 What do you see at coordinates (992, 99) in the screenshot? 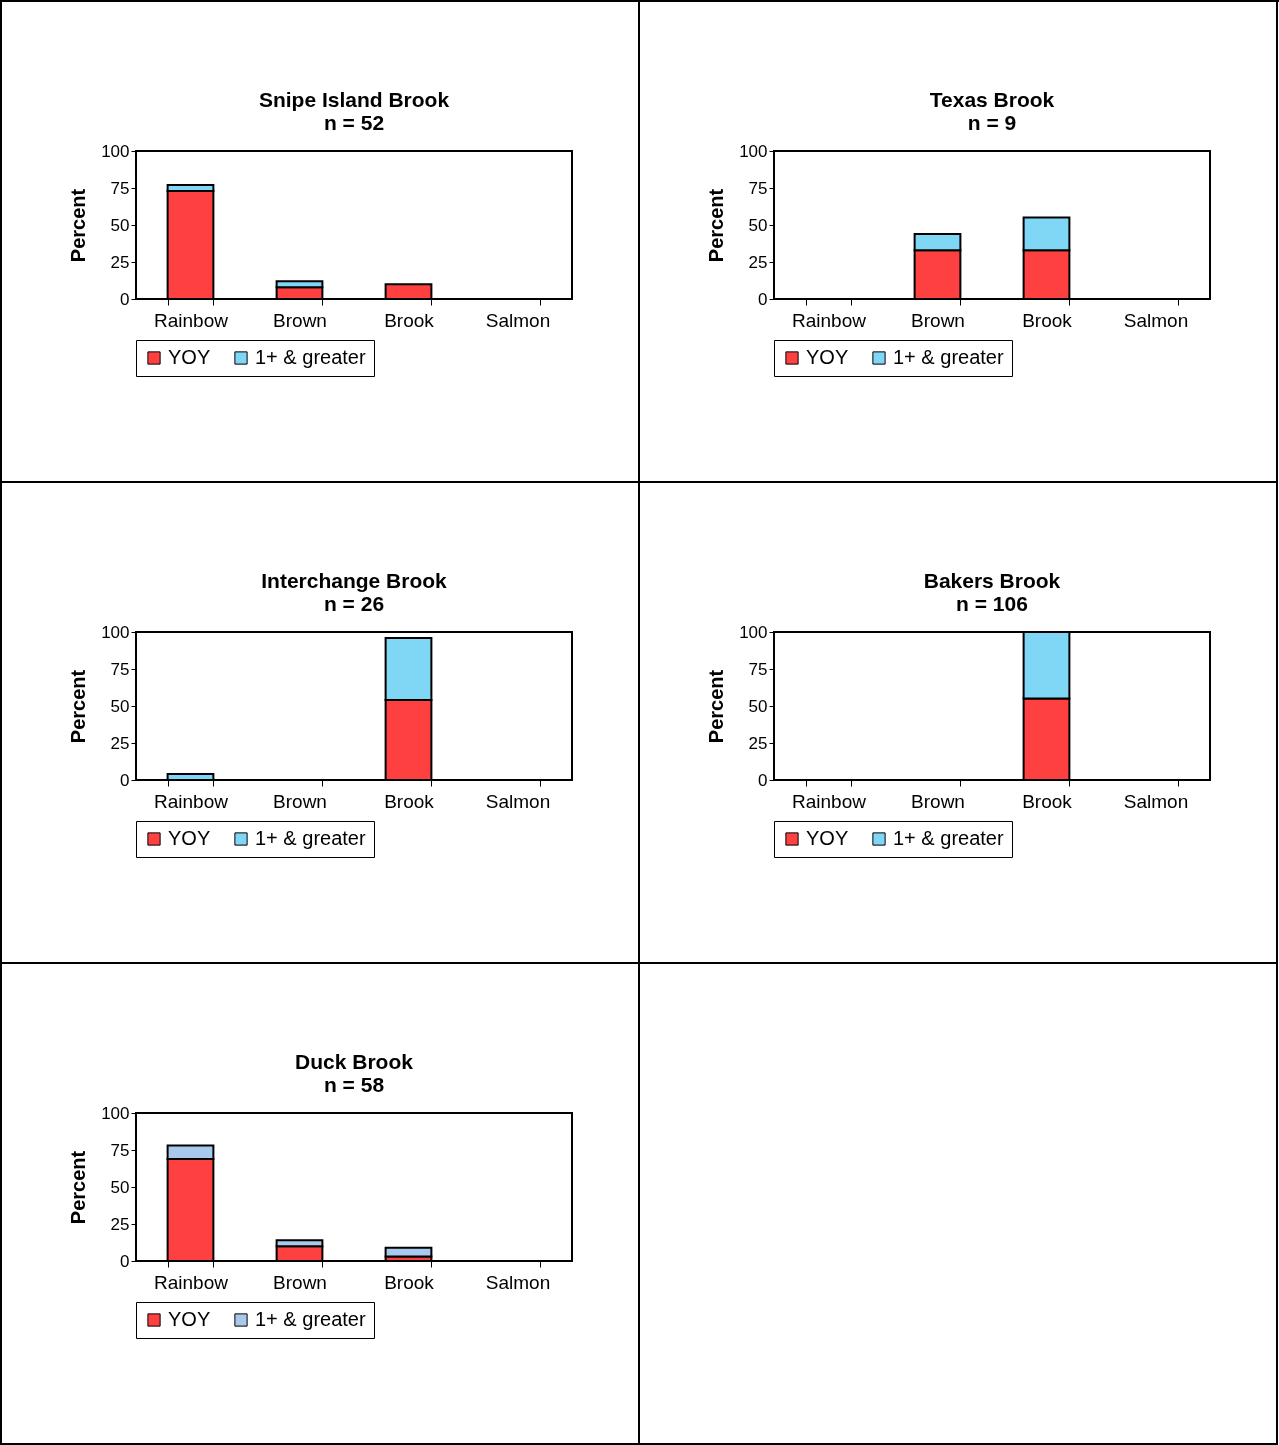
I see `chart-title: Texas Brook` at bounding box center [992, 99].